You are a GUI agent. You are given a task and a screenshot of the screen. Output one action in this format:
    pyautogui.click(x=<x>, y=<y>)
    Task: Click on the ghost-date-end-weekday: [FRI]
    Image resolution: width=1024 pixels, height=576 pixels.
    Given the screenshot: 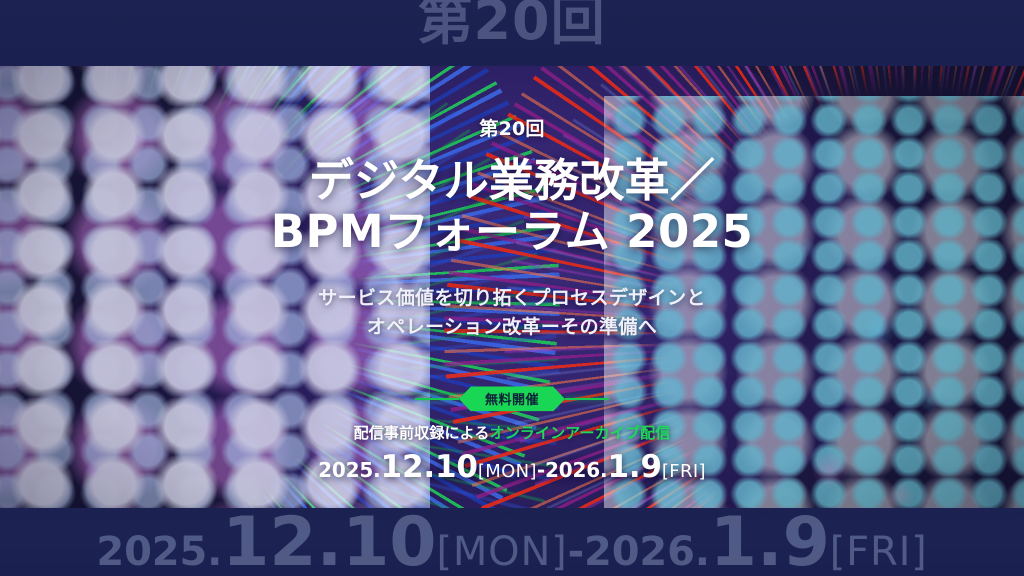 What is the action you would take?
    pyautogui.click(x=878, y=551)
    